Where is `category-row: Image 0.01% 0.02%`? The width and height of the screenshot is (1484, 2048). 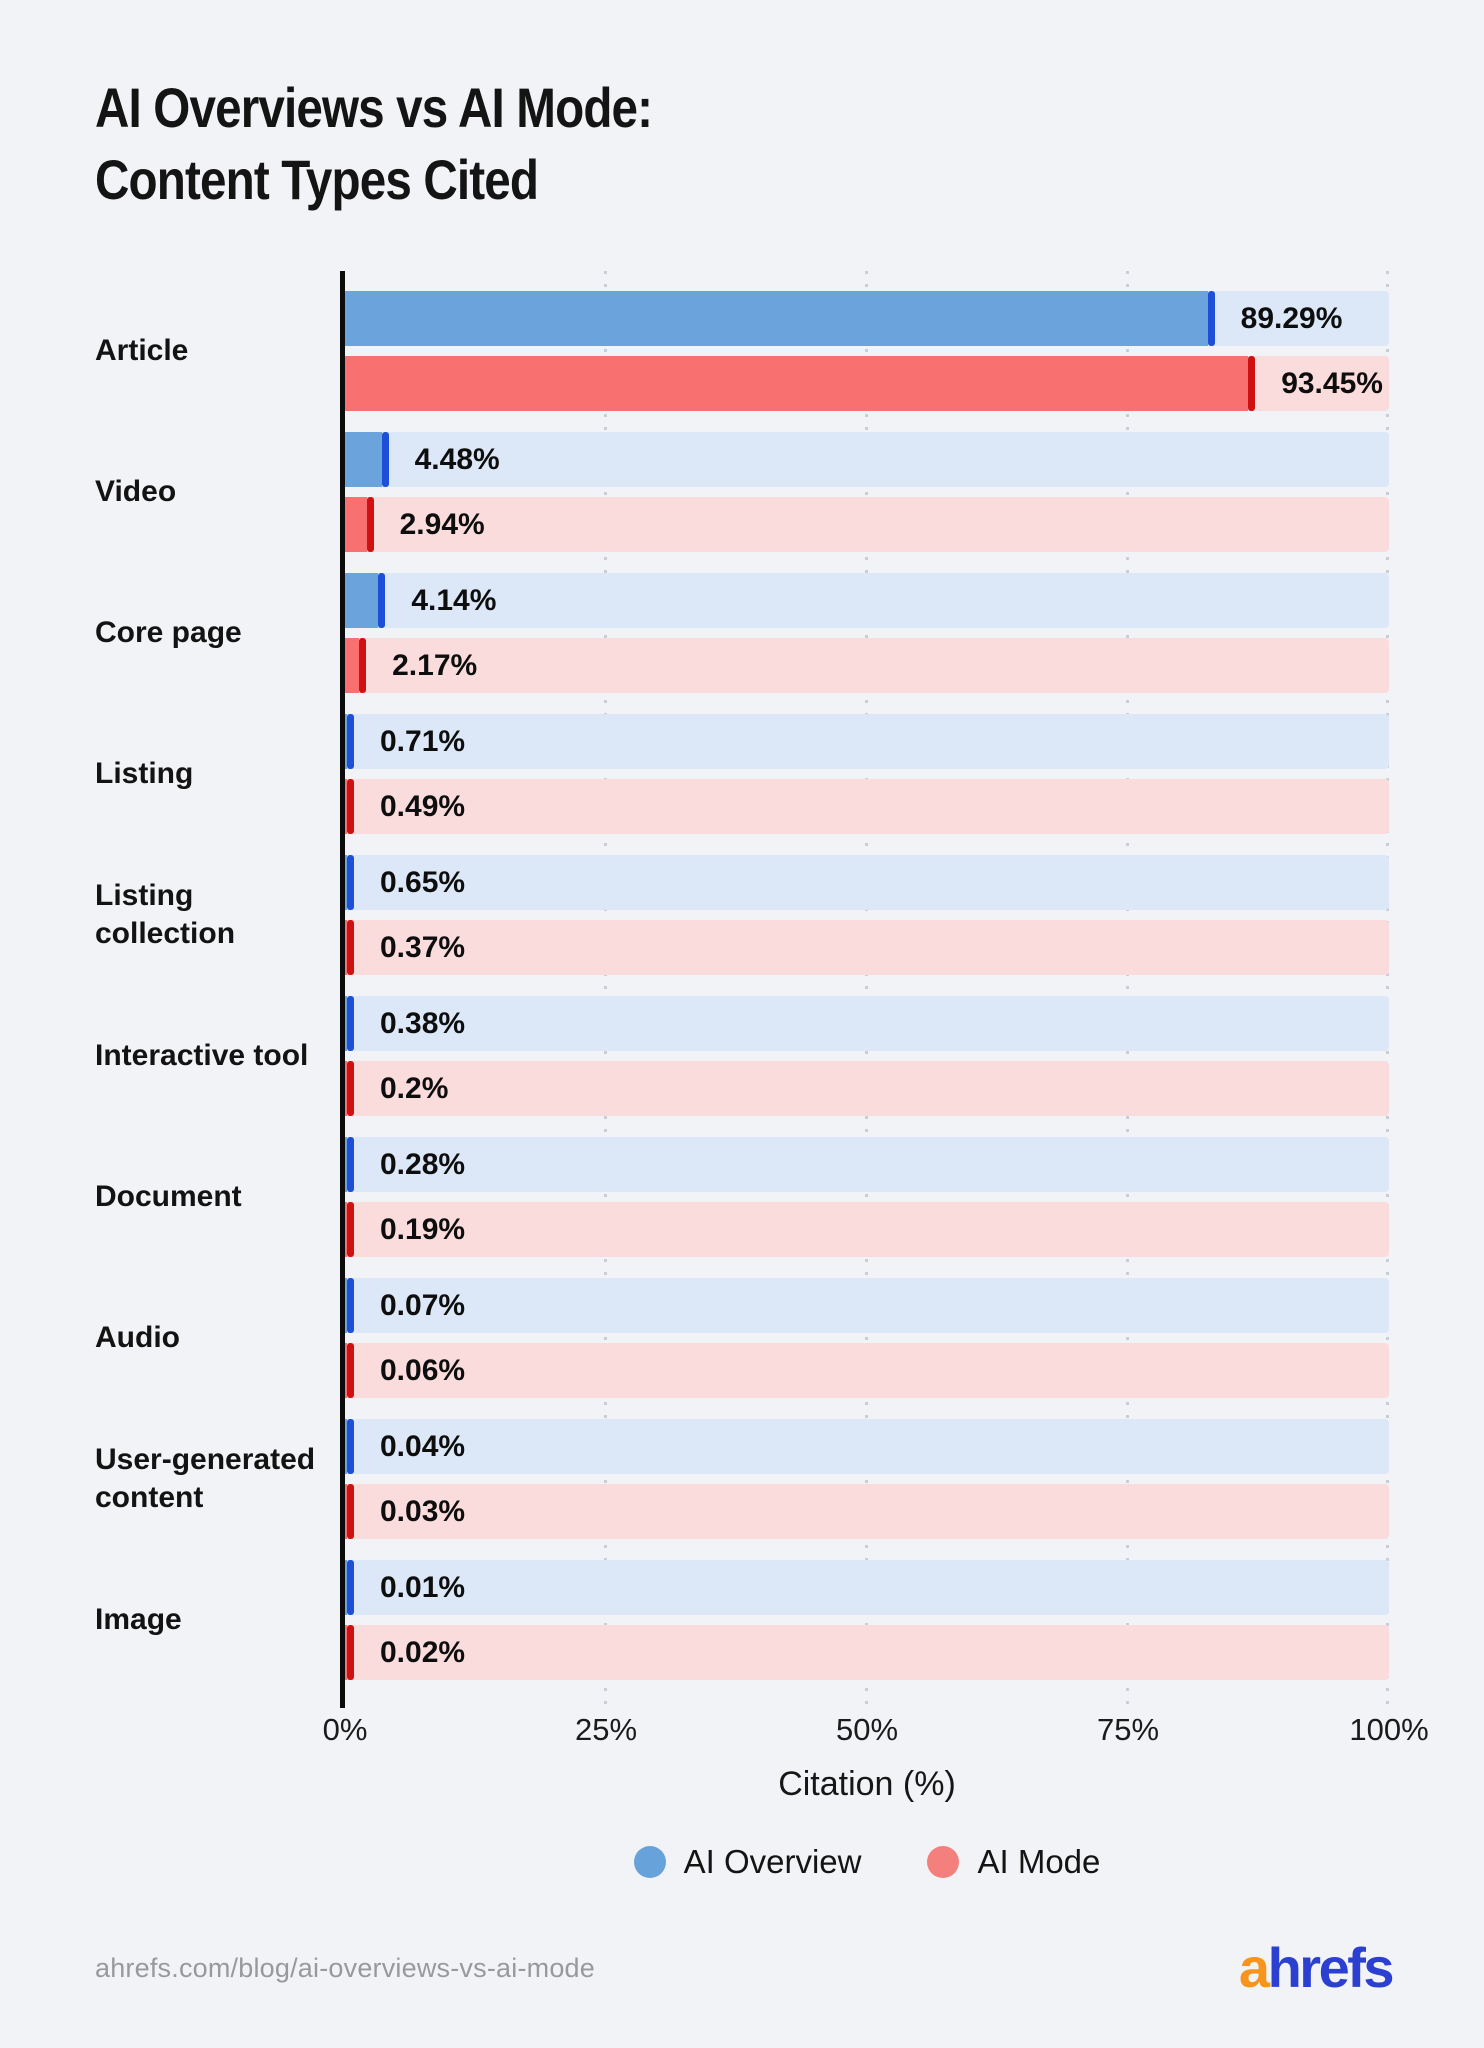
category-row: Image 0.01% 0.02% is located at coordinates (742, 1620).